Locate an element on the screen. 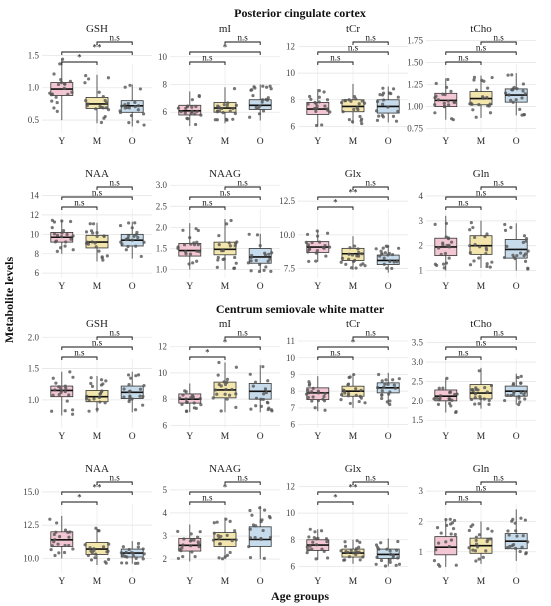 This screenshot has width=551, height=606. significance-label: * is located at coordinates (353, 343).